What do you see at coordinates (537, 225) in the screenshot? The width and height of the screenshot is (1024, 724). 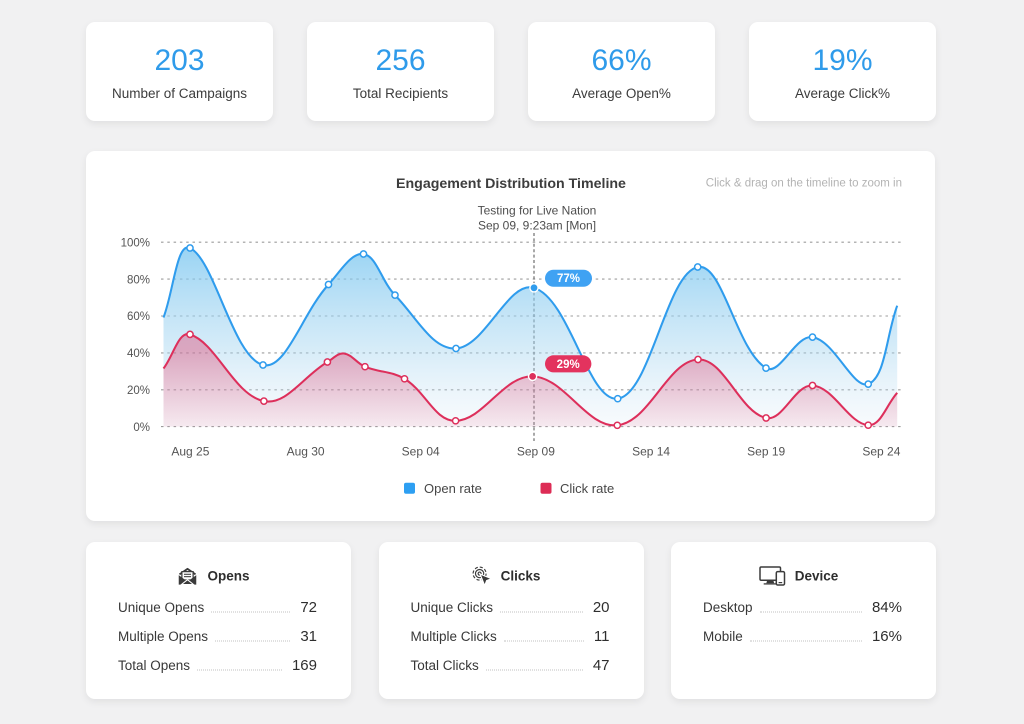 I see `svg-text: Sep 09, 9:23am [Mon]` at bounding box center [537, 225].